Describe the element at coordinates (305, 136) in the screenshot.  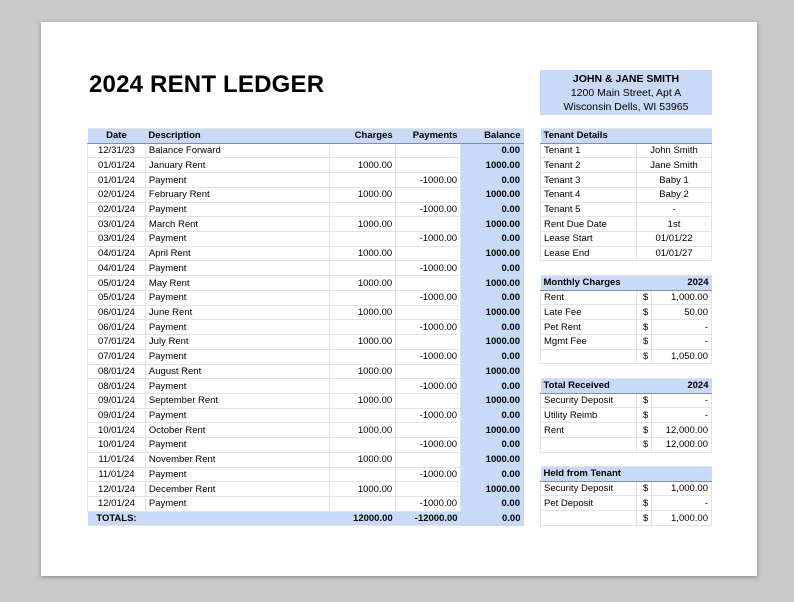
I see `ledger-header: Date Description Charges Payments Balance` at that location.